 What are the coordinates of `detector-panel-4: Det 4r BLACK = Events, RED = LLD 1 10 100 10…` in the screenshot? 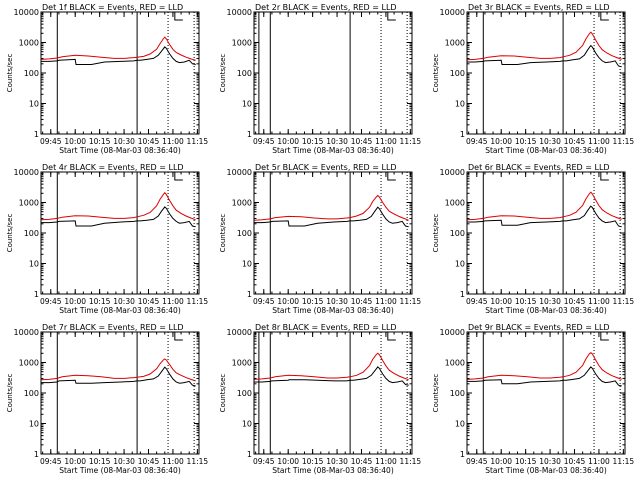 It's located at (107, 239).